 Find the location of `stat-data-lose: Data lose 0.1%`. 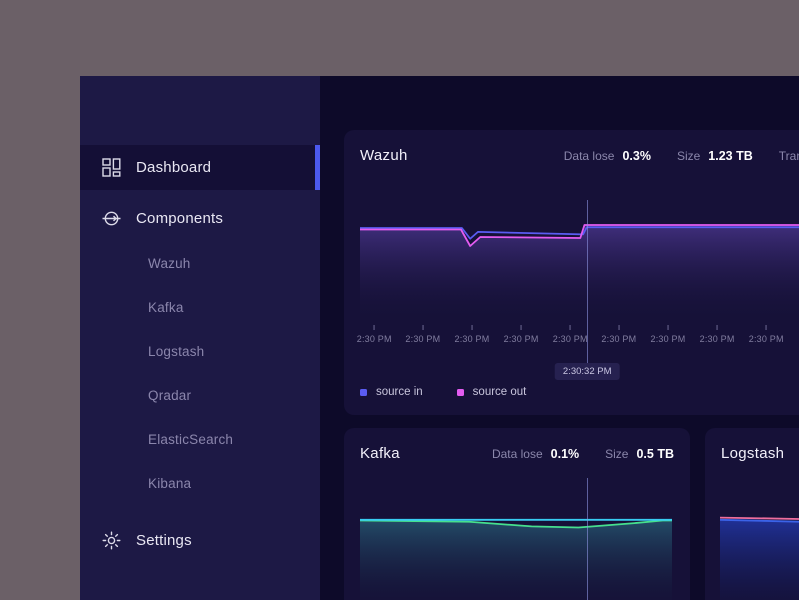

stat-data-lose: Data lose 0.1% is located at coordinates (535, 453).